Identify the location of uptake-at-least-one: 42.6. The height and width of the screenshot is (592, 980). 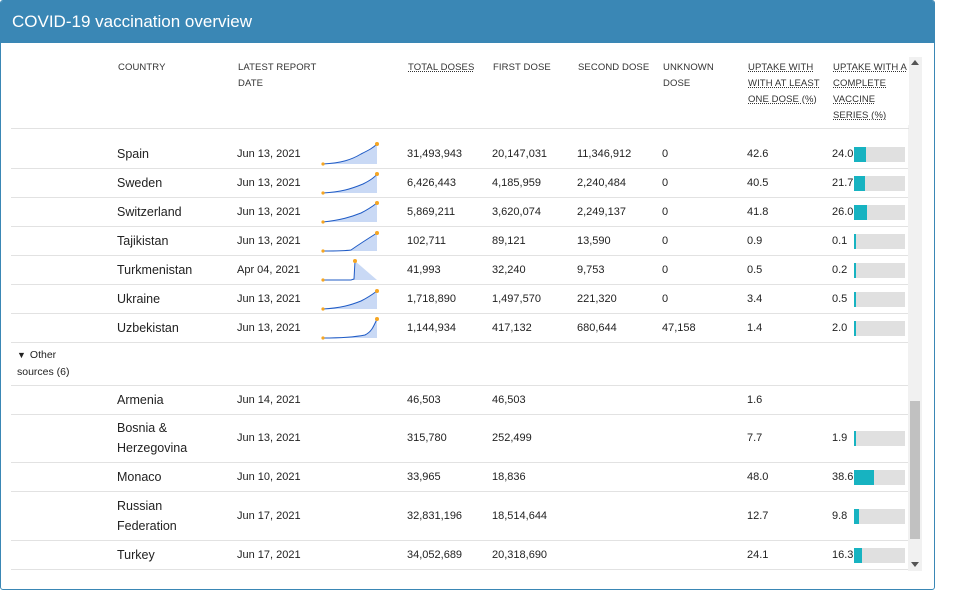
(758, 154).